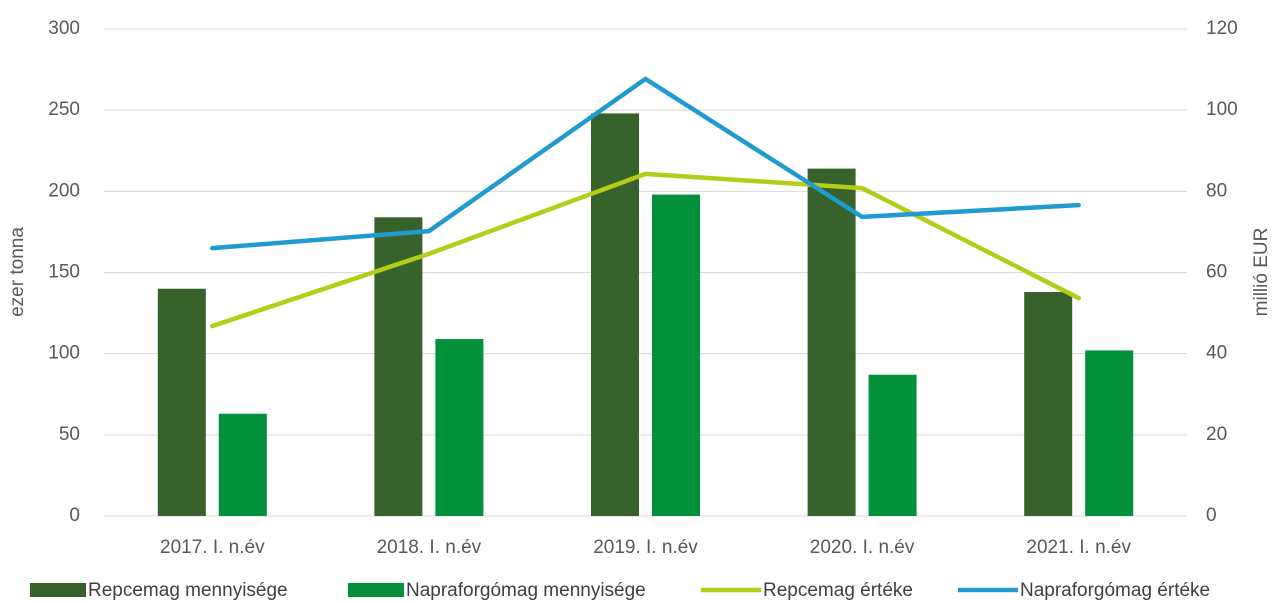  Describe the element at coordinates (429, 547) in the screenshot. I see `x-tick-label: 2018. I. n.év` at that location.